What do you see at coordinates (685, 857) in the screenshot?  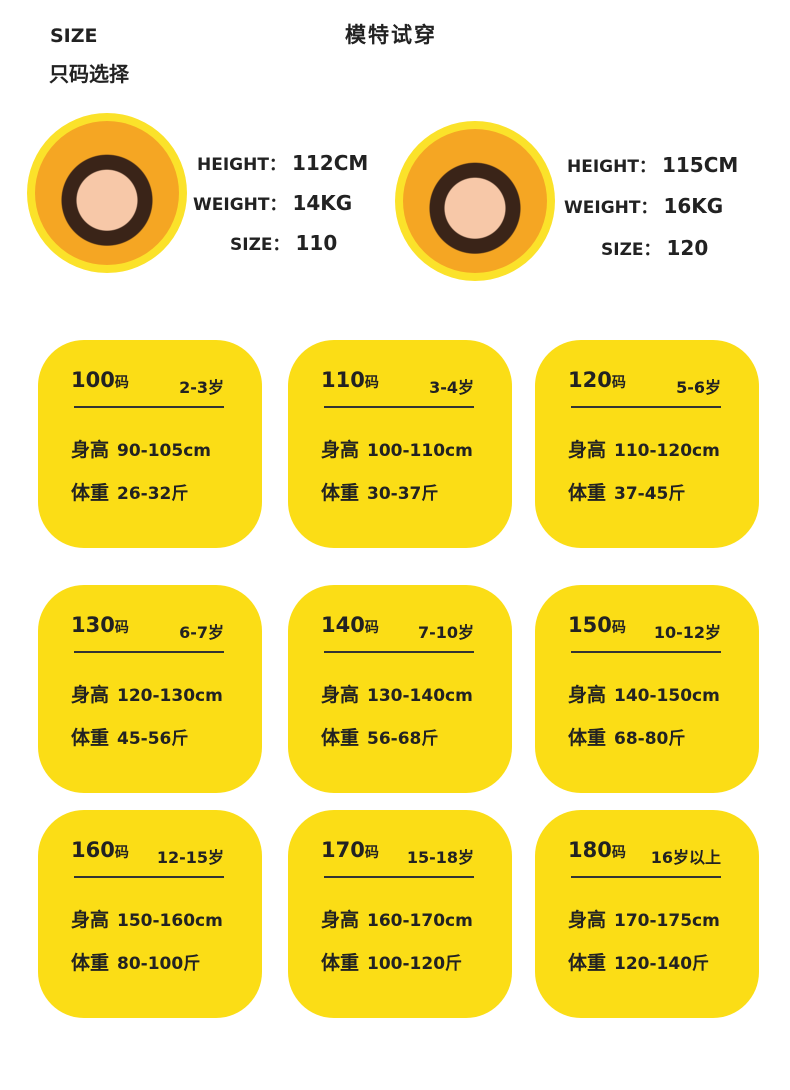 I see `age-range: 16岁以上` at bounding box center [685, 857].